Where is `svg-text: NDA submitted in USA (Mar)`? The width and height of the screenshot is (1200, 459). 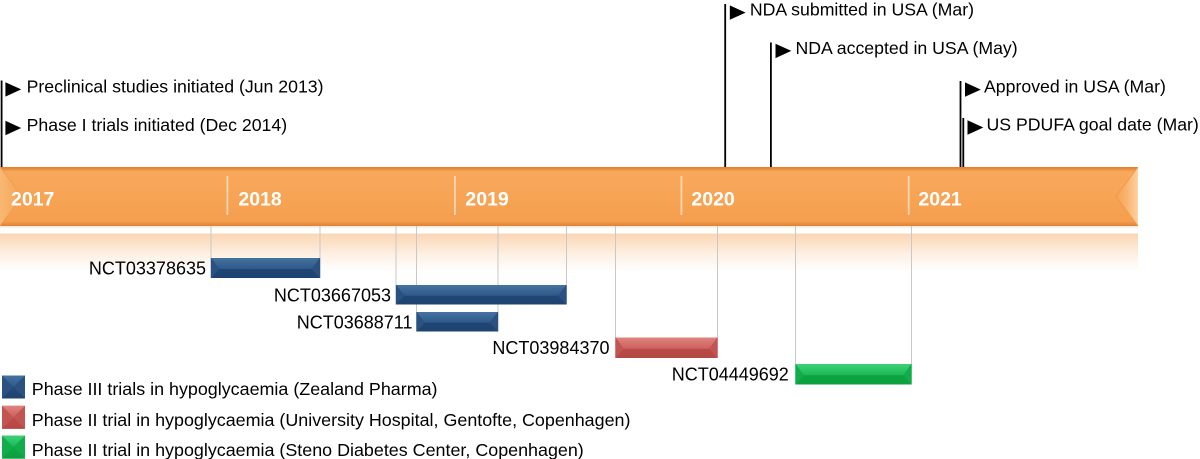 svg-text: NDA submitted in USA (Mar) is located at coordinates (862, 10).